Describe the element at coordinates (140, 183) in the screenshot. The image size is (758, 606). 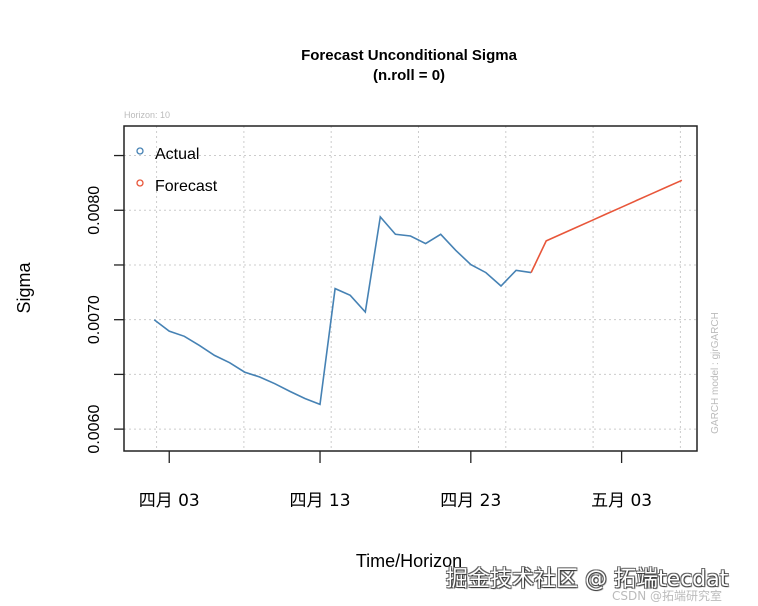
I see `legend-marker-forecast` at that location.